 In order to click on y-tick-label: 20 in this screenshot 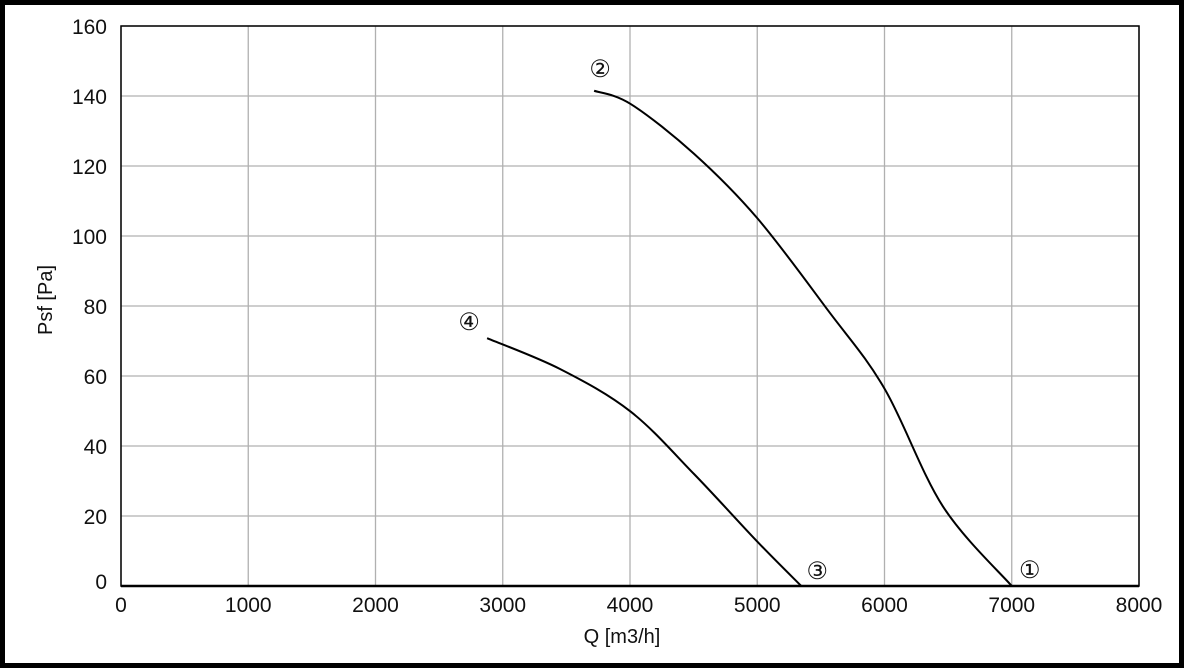, I will do `click(95, 517)`.